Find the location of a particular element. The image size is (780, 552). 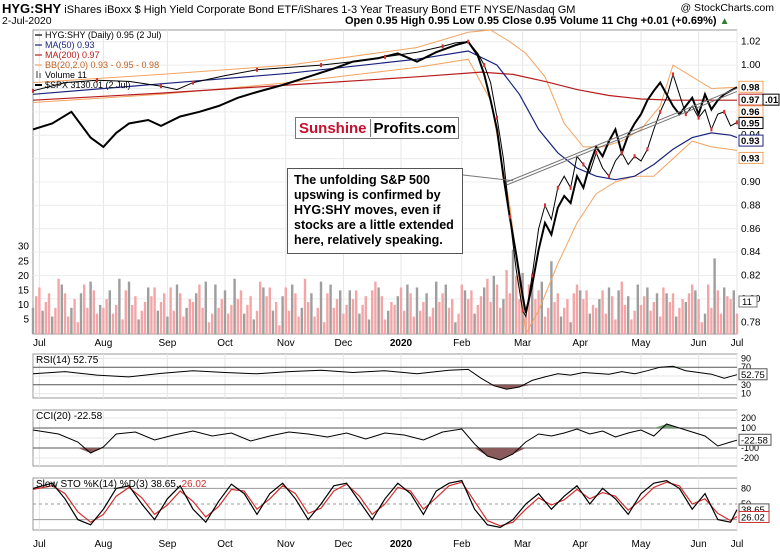

sto-k-label: 38.65 is located at coordinates (753, 510).